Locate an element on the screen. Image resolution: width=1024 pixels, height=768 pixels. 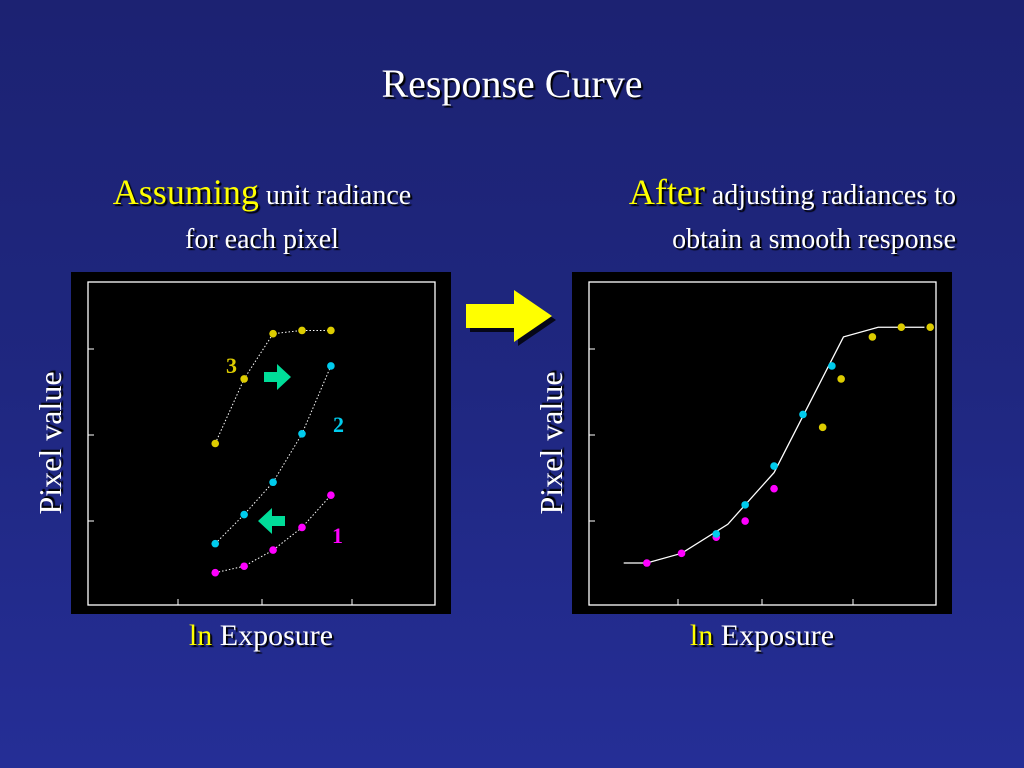
plot-frame is located at coordinates (762, 443).